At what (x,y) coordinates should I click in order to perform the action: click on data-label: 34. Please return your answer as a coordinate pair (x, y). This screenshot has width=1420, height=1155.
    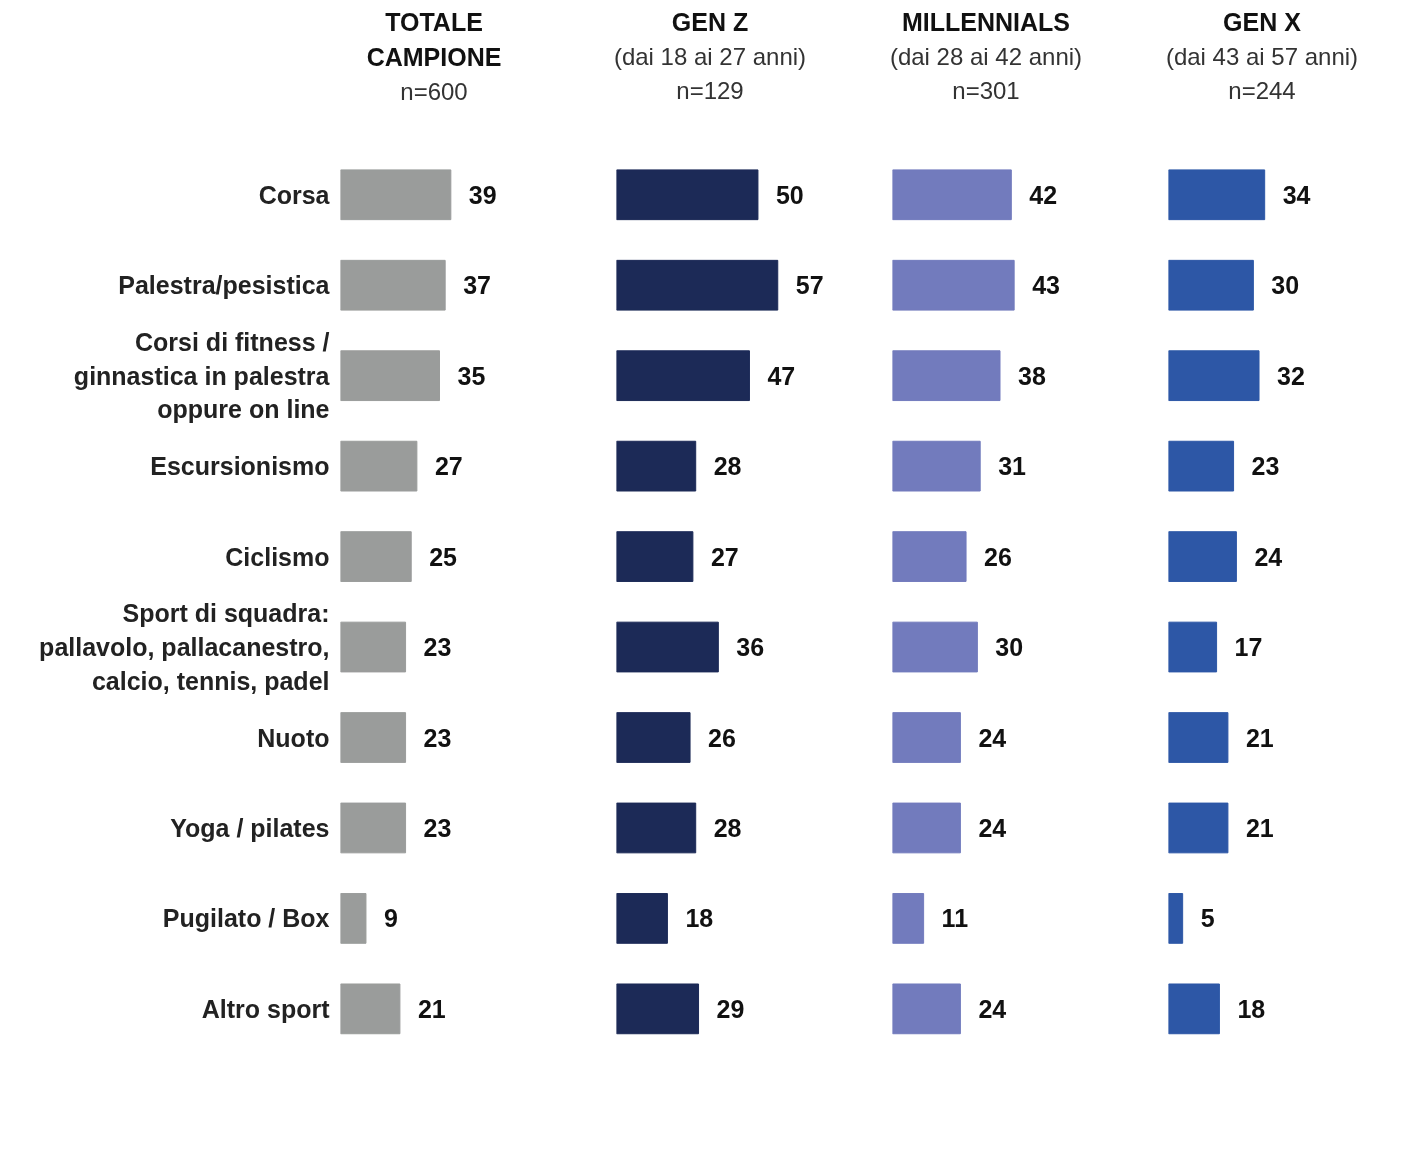
    Looking at the image, I should click on (1296, 194).